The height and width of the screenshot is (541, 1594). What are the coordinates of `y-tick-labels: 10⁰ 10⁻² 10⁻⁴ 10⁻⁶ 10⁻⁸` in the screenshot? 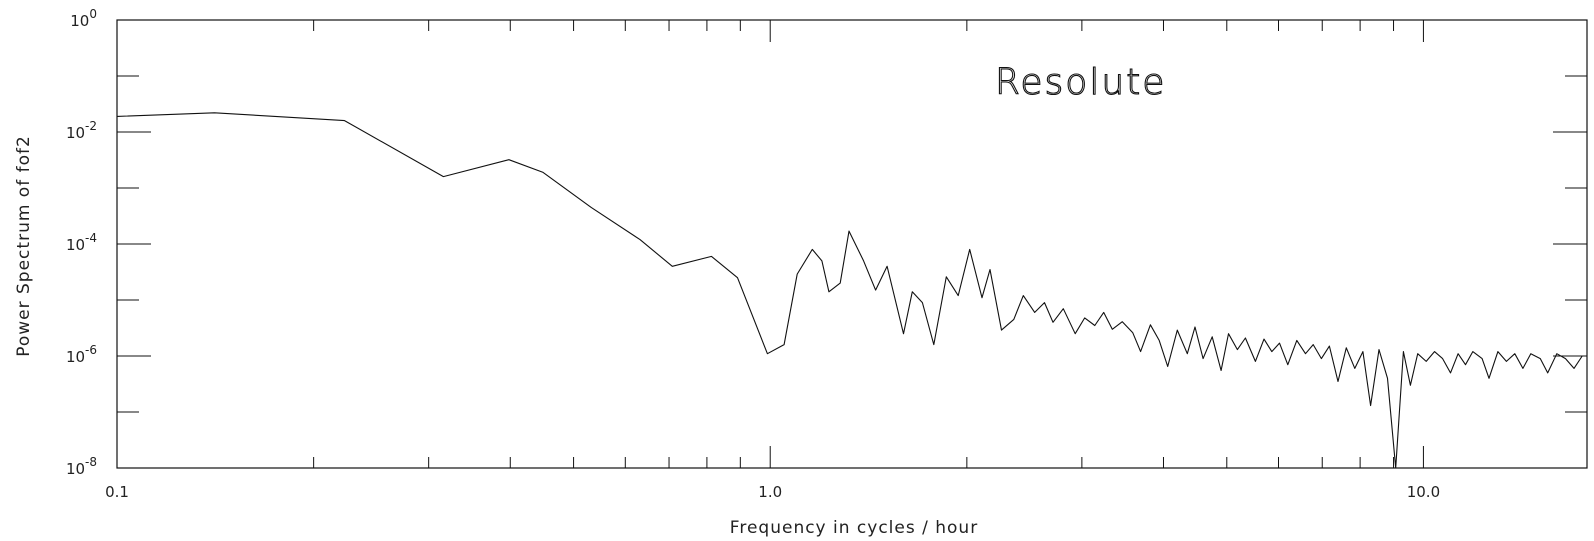 It's located at (81, 242).